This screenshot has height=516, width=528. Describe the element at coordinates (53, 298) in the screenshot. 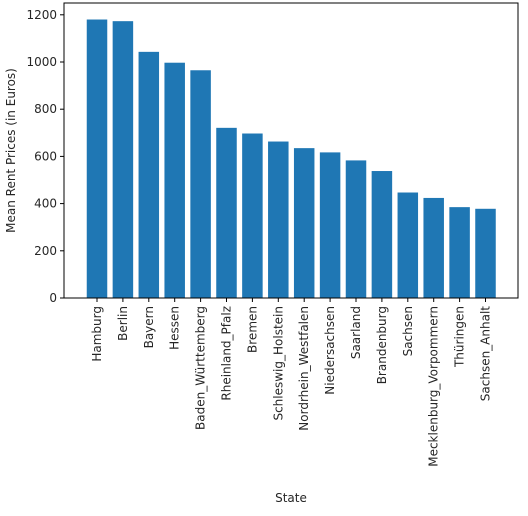

I see `y-tick-label: 0` at that location.